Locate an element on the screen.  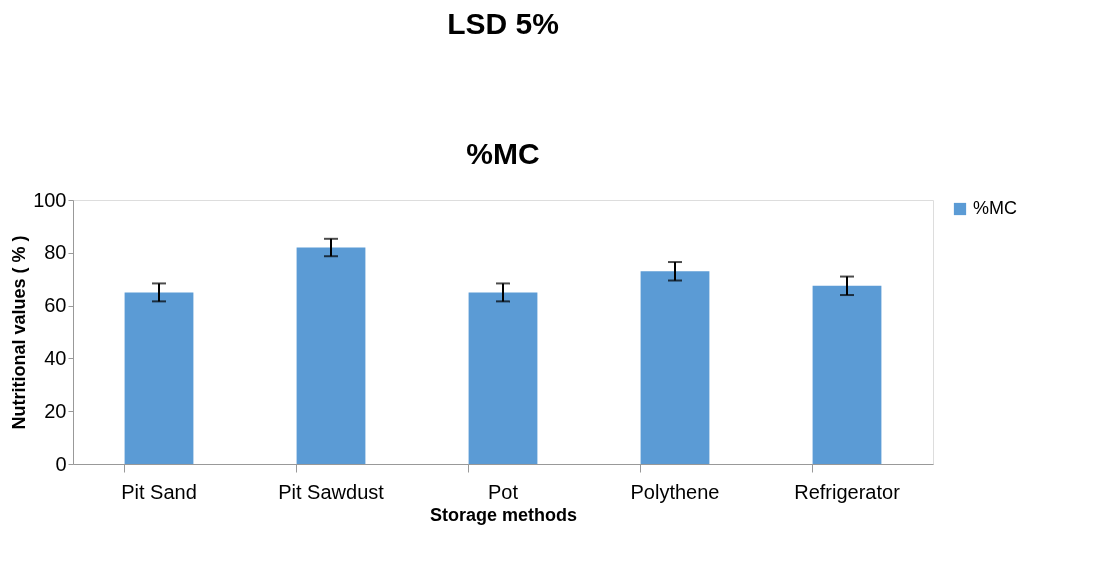
x-tick-label: Refrigerator is located at coordinates (847, 491).